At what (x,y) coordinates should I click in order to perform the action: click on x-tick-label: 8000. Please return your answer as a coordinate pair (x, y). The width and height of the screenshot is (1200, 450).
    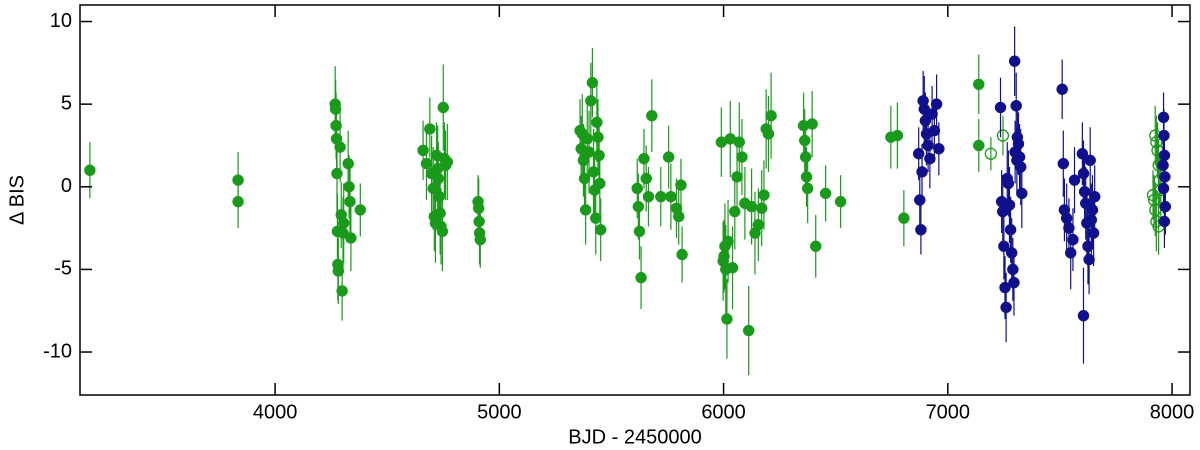
    Looking at the image, I should click on (1172, 412).